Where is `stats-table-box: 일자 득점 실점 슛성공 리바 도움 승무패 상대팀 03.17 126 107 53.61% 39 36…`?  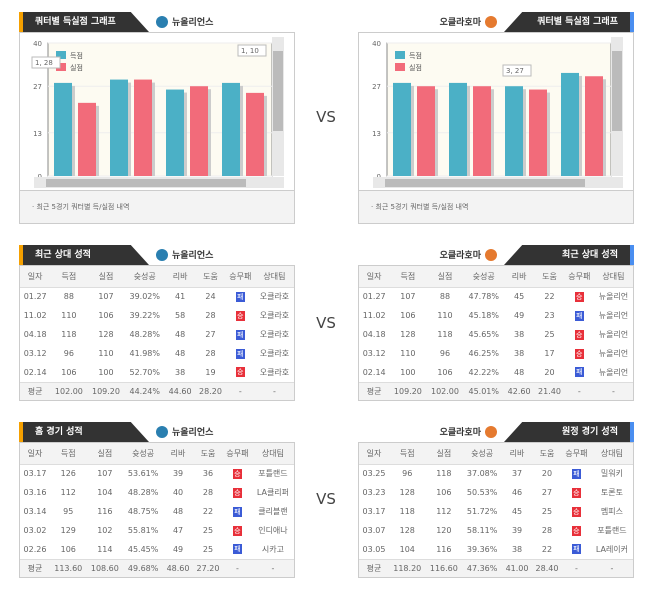 stats-table-box: 일자 득점 실점 슛성공 리바 도움 승무패 상대팀 03.17 126 107 53.61% 39 36… is located at coordinates (157, 510).